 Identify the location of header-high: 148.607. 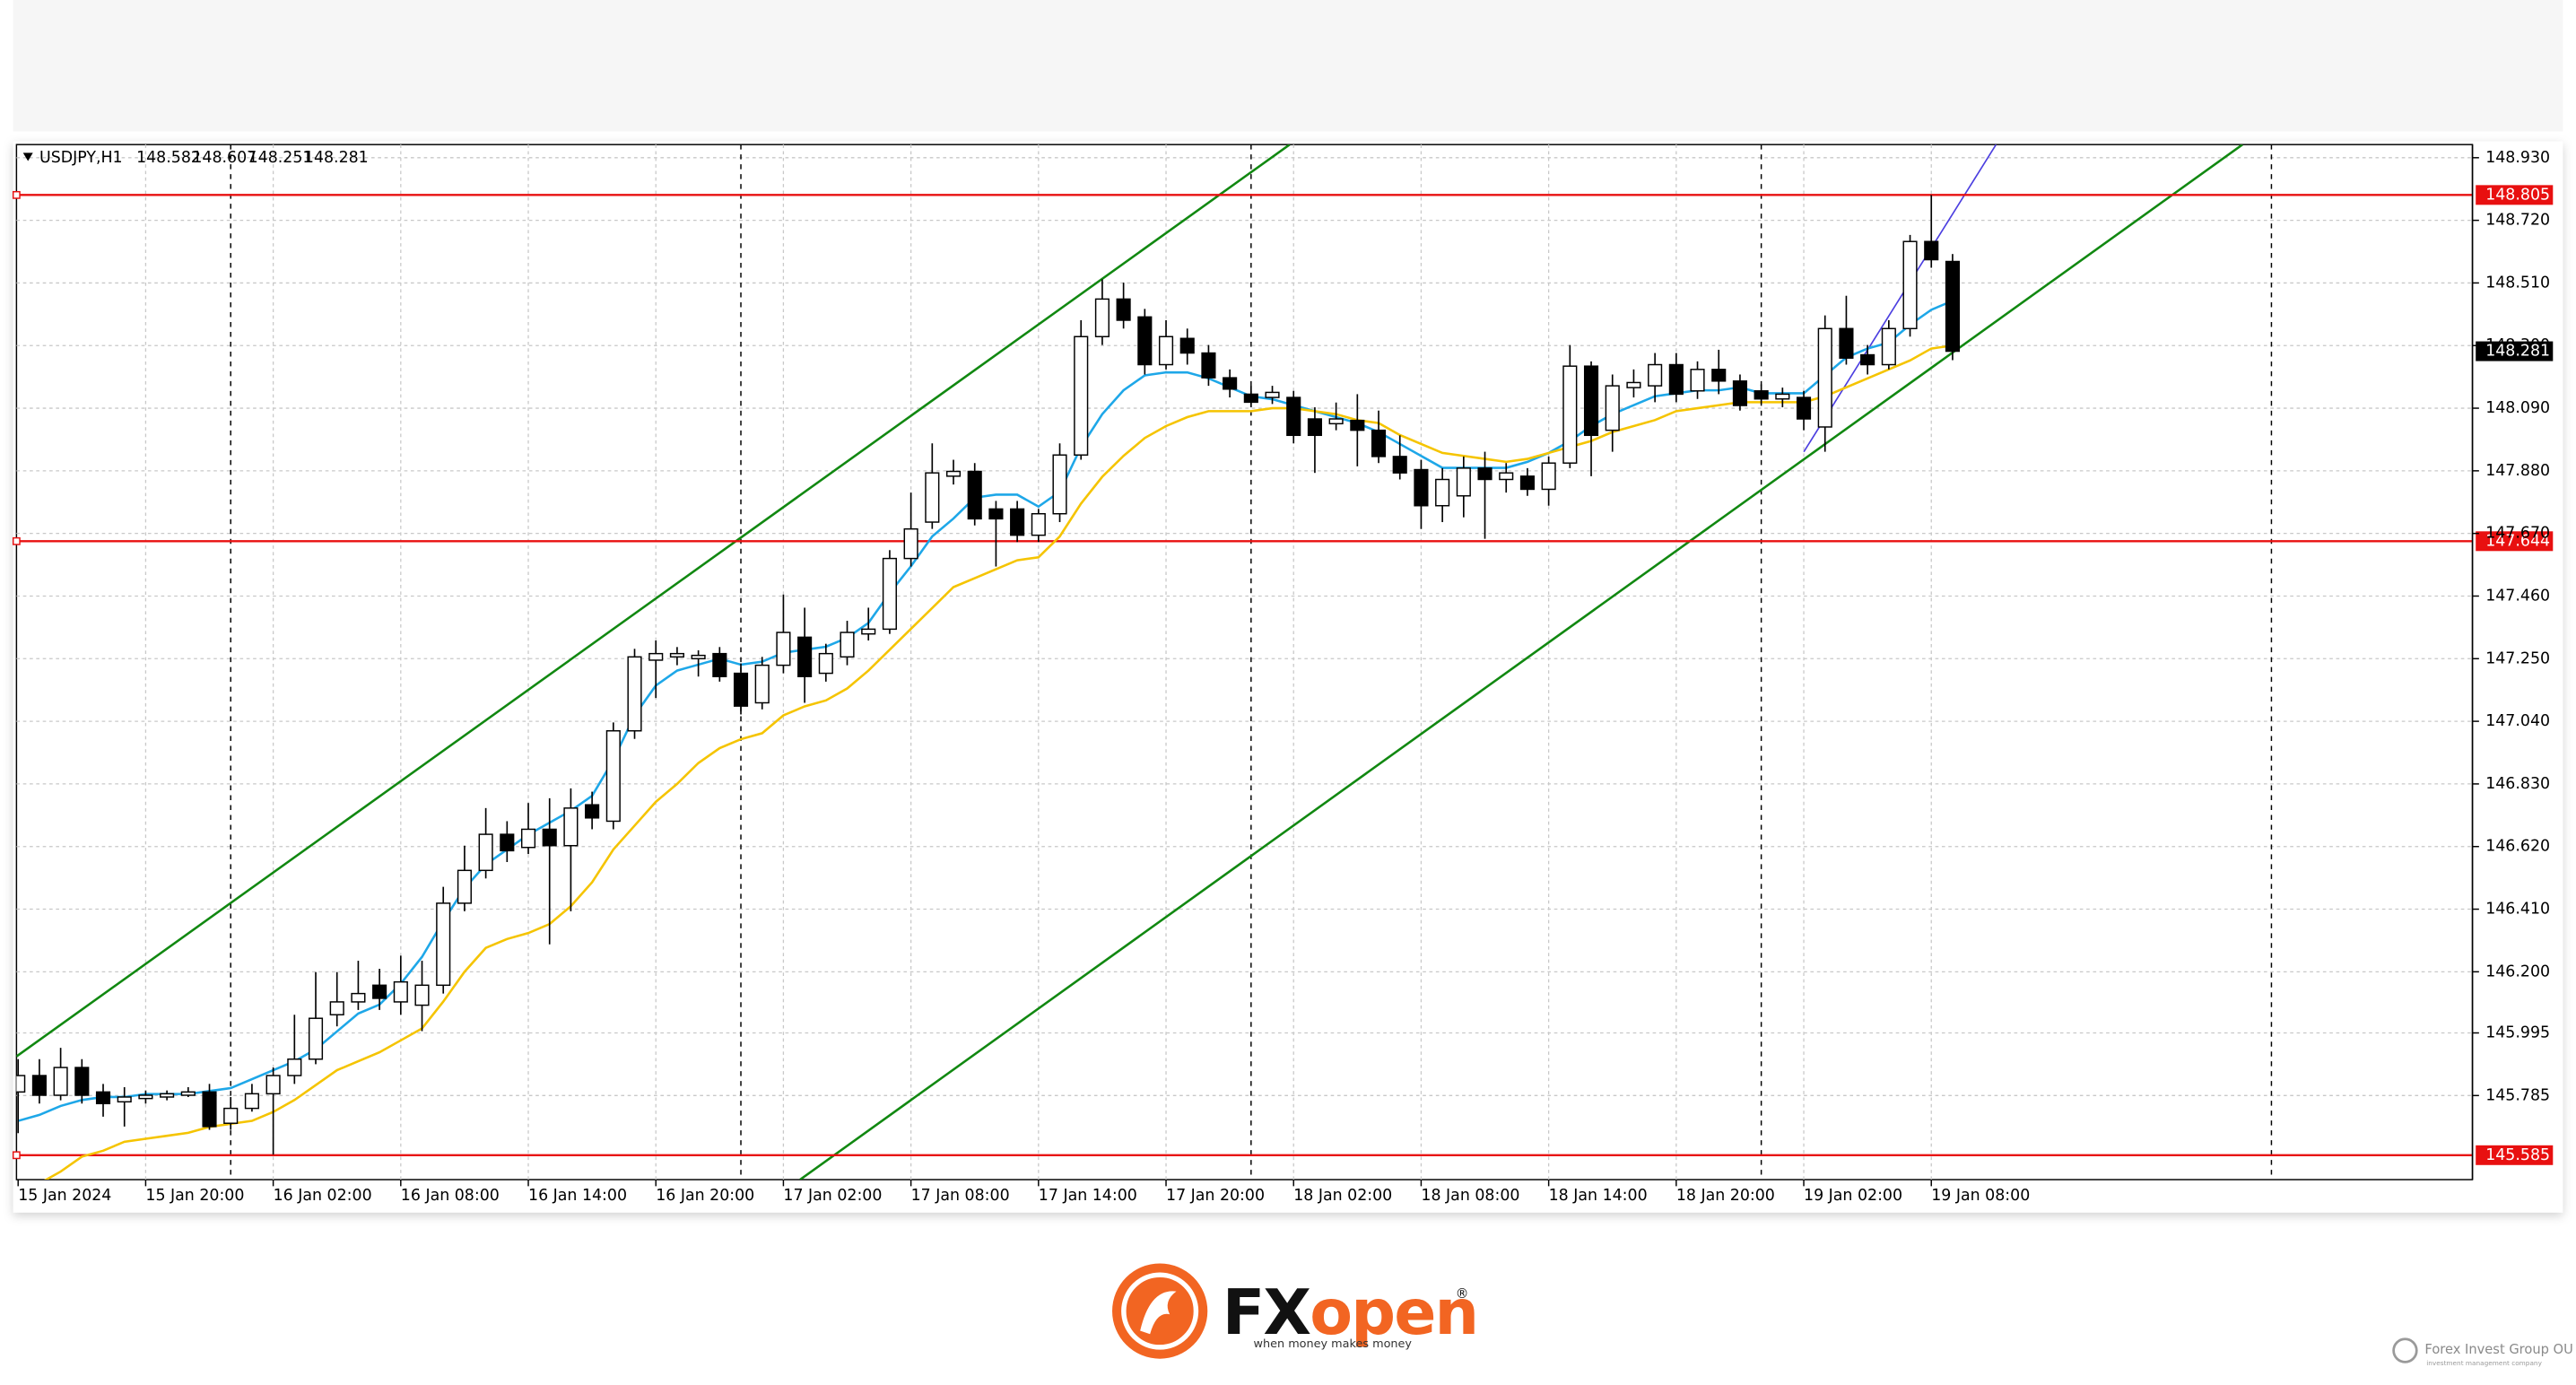
(224, 158).